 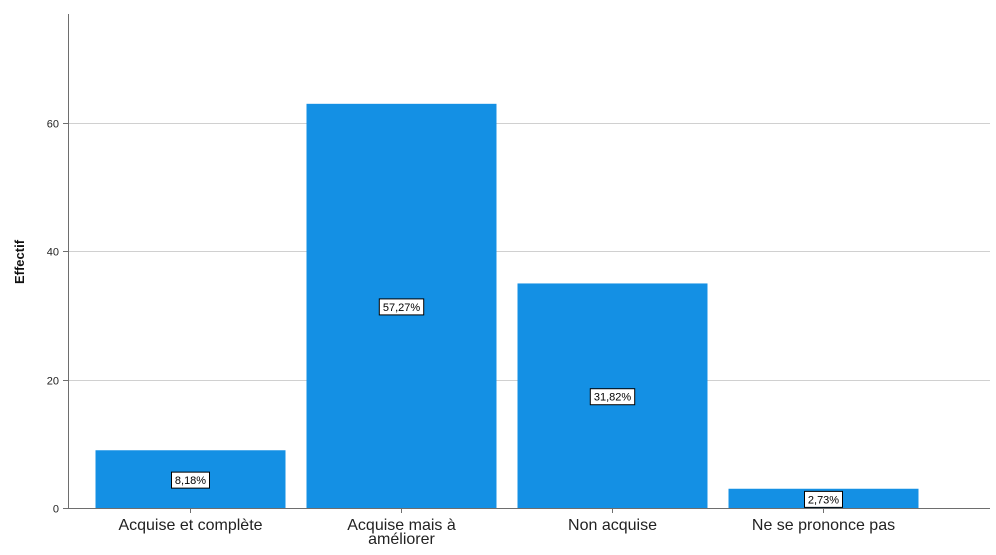 I want to click on data-label-text: 2,73%, so click(x=823, y=500).